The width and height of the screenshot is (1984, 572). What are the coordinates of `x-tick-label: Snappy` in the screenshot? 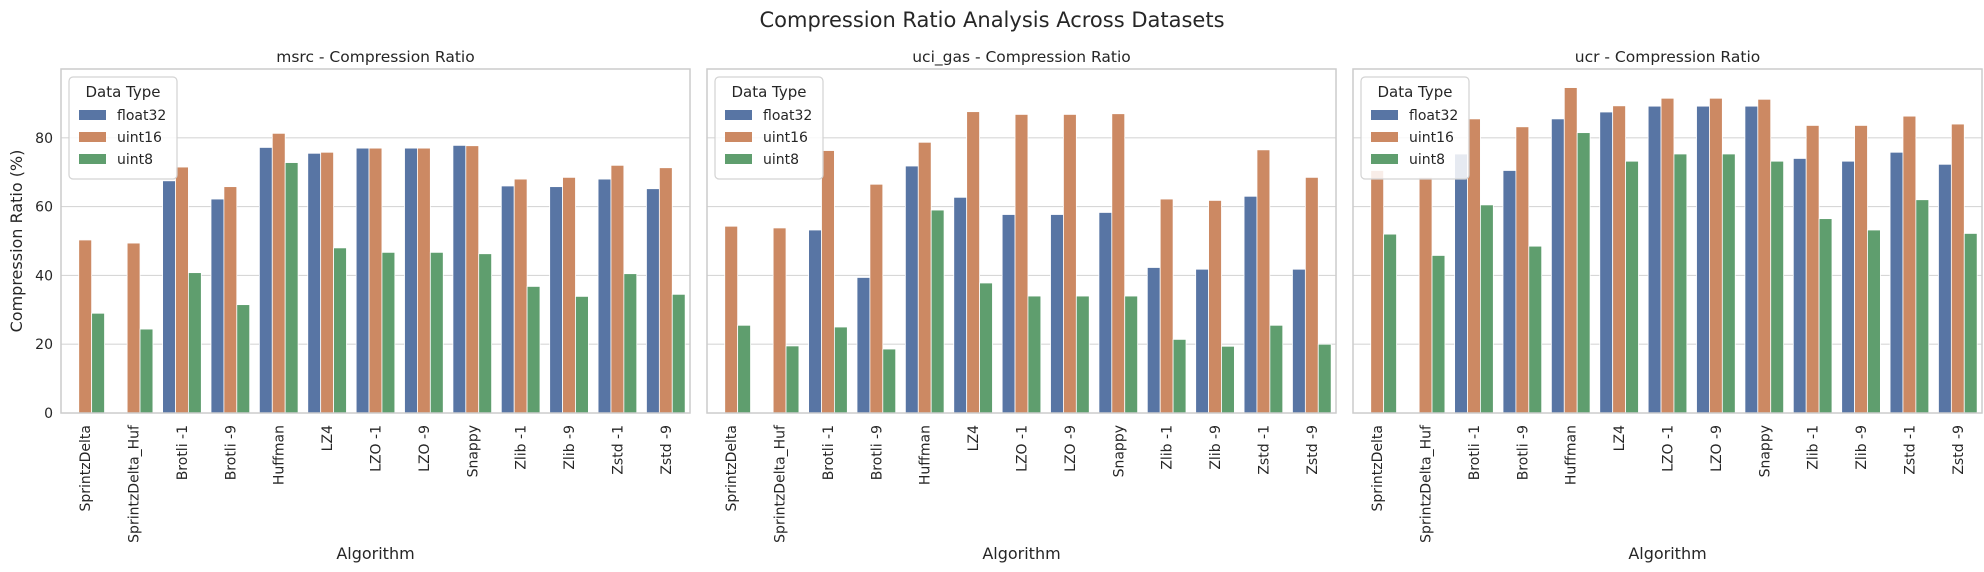 It's located at (1765, 451).